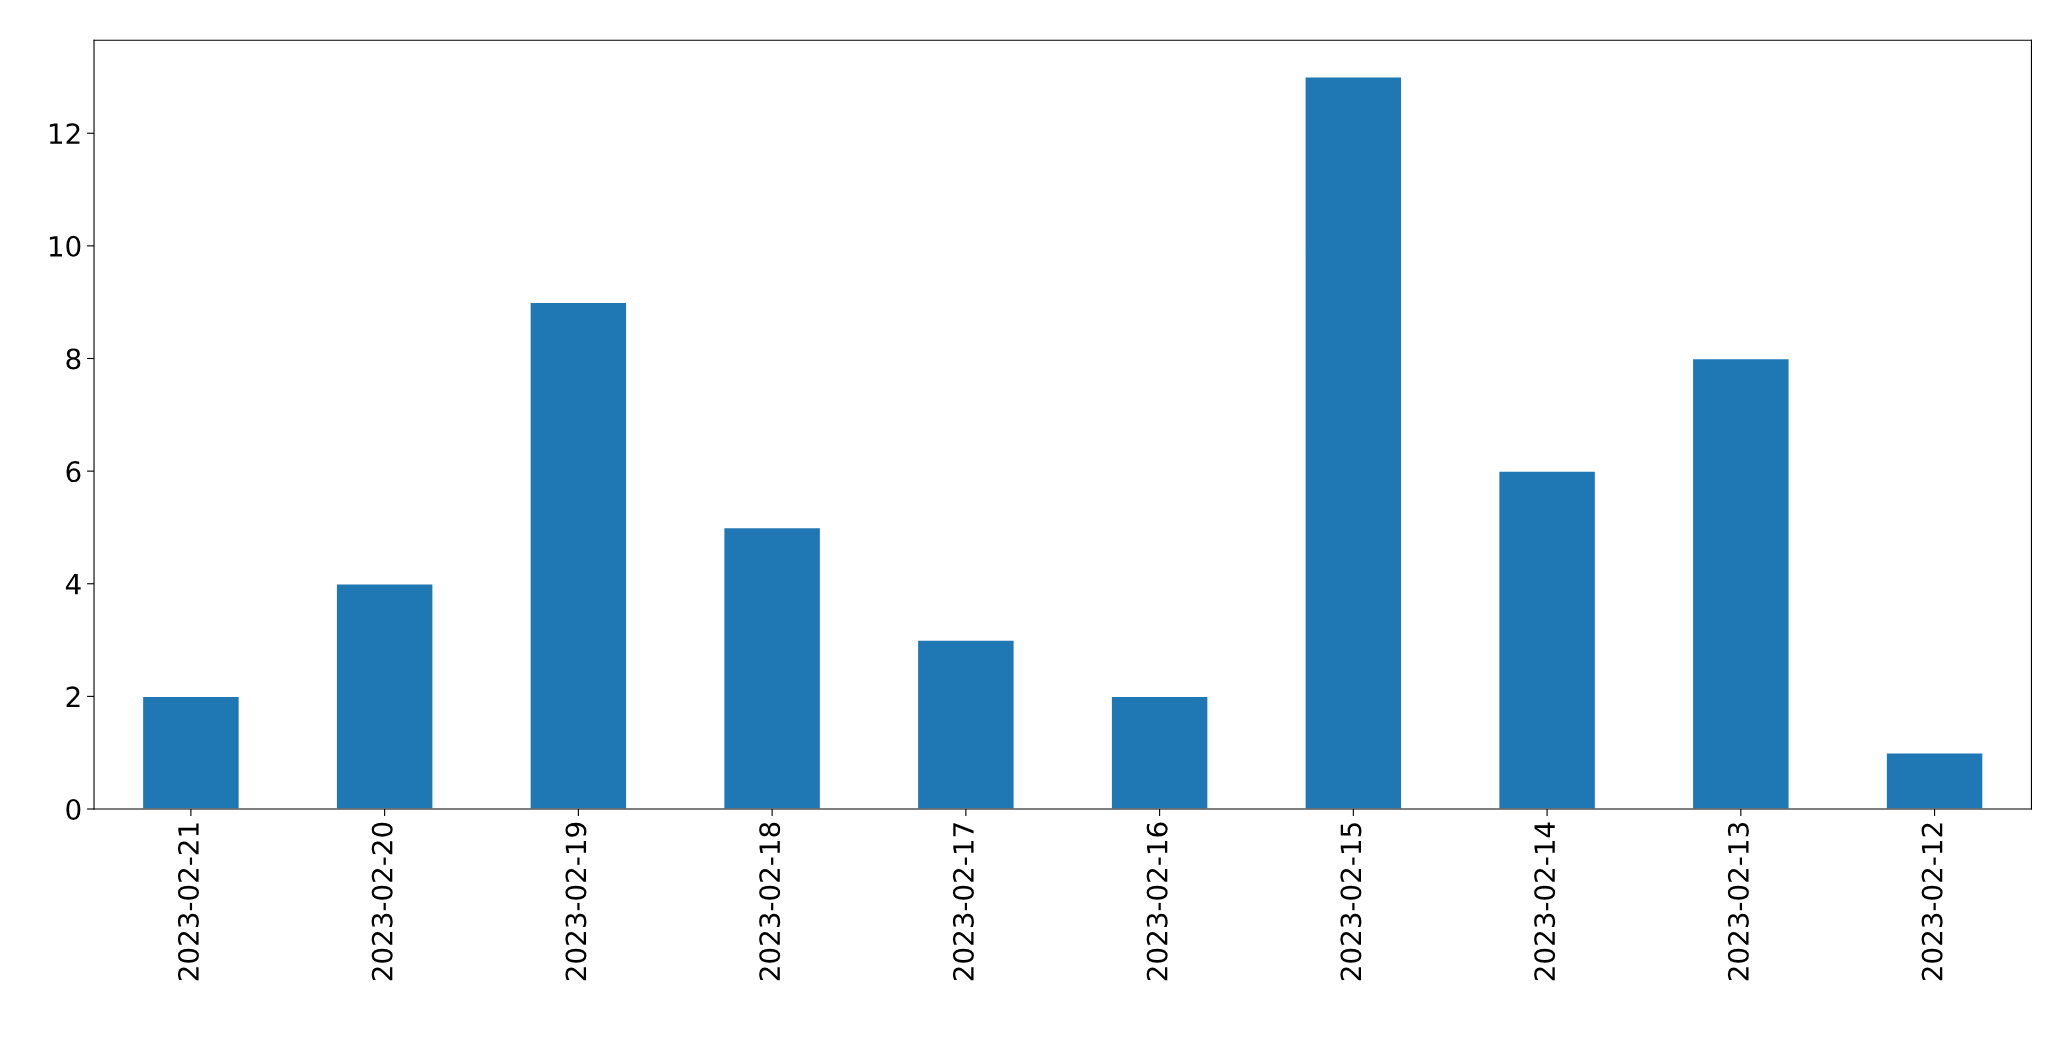  Describe the element at coordinates (65, 246) in the screenshot. I see `y-tick-label: 10` at that location.